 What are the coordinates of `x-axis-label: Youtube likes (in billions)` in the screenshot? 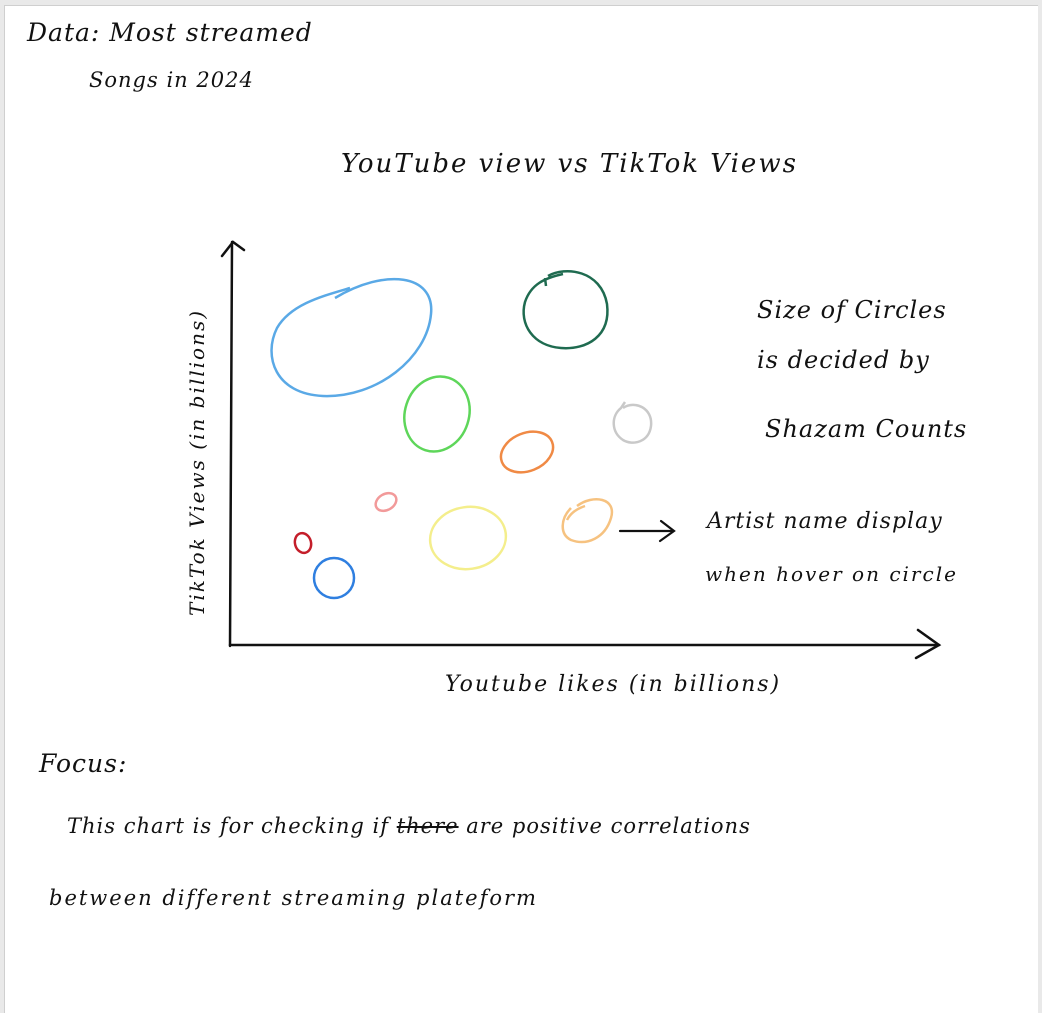 It's located at (613, 684).